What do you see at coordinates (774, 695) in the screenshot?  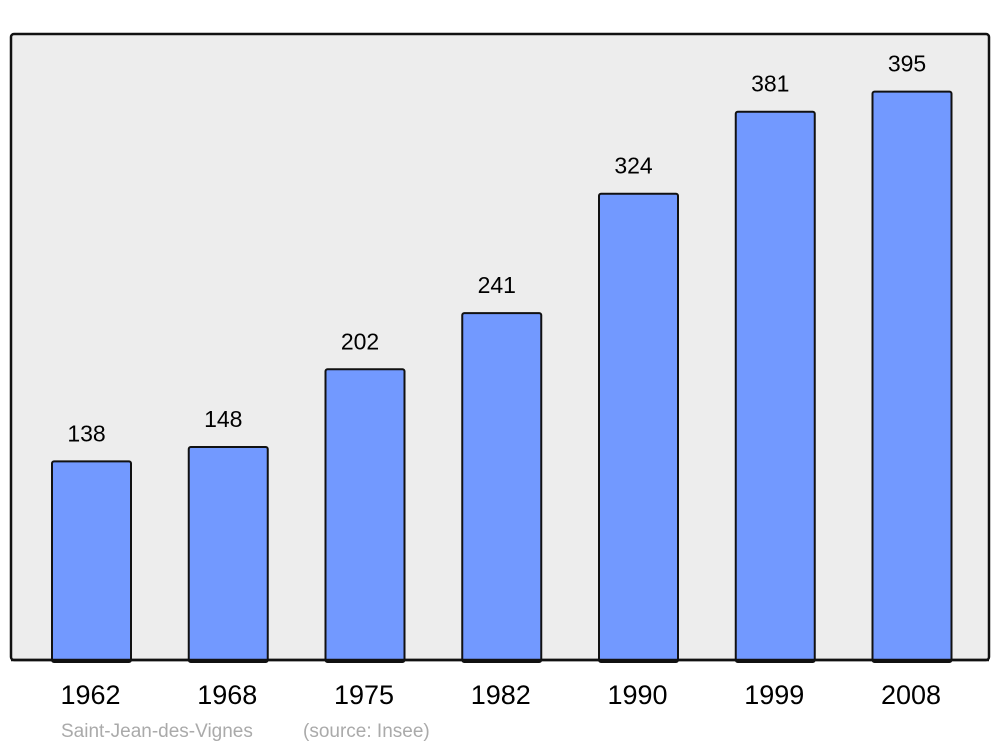 I see `x-tick-label-1999: 1999` at bounding box center [774, 695].